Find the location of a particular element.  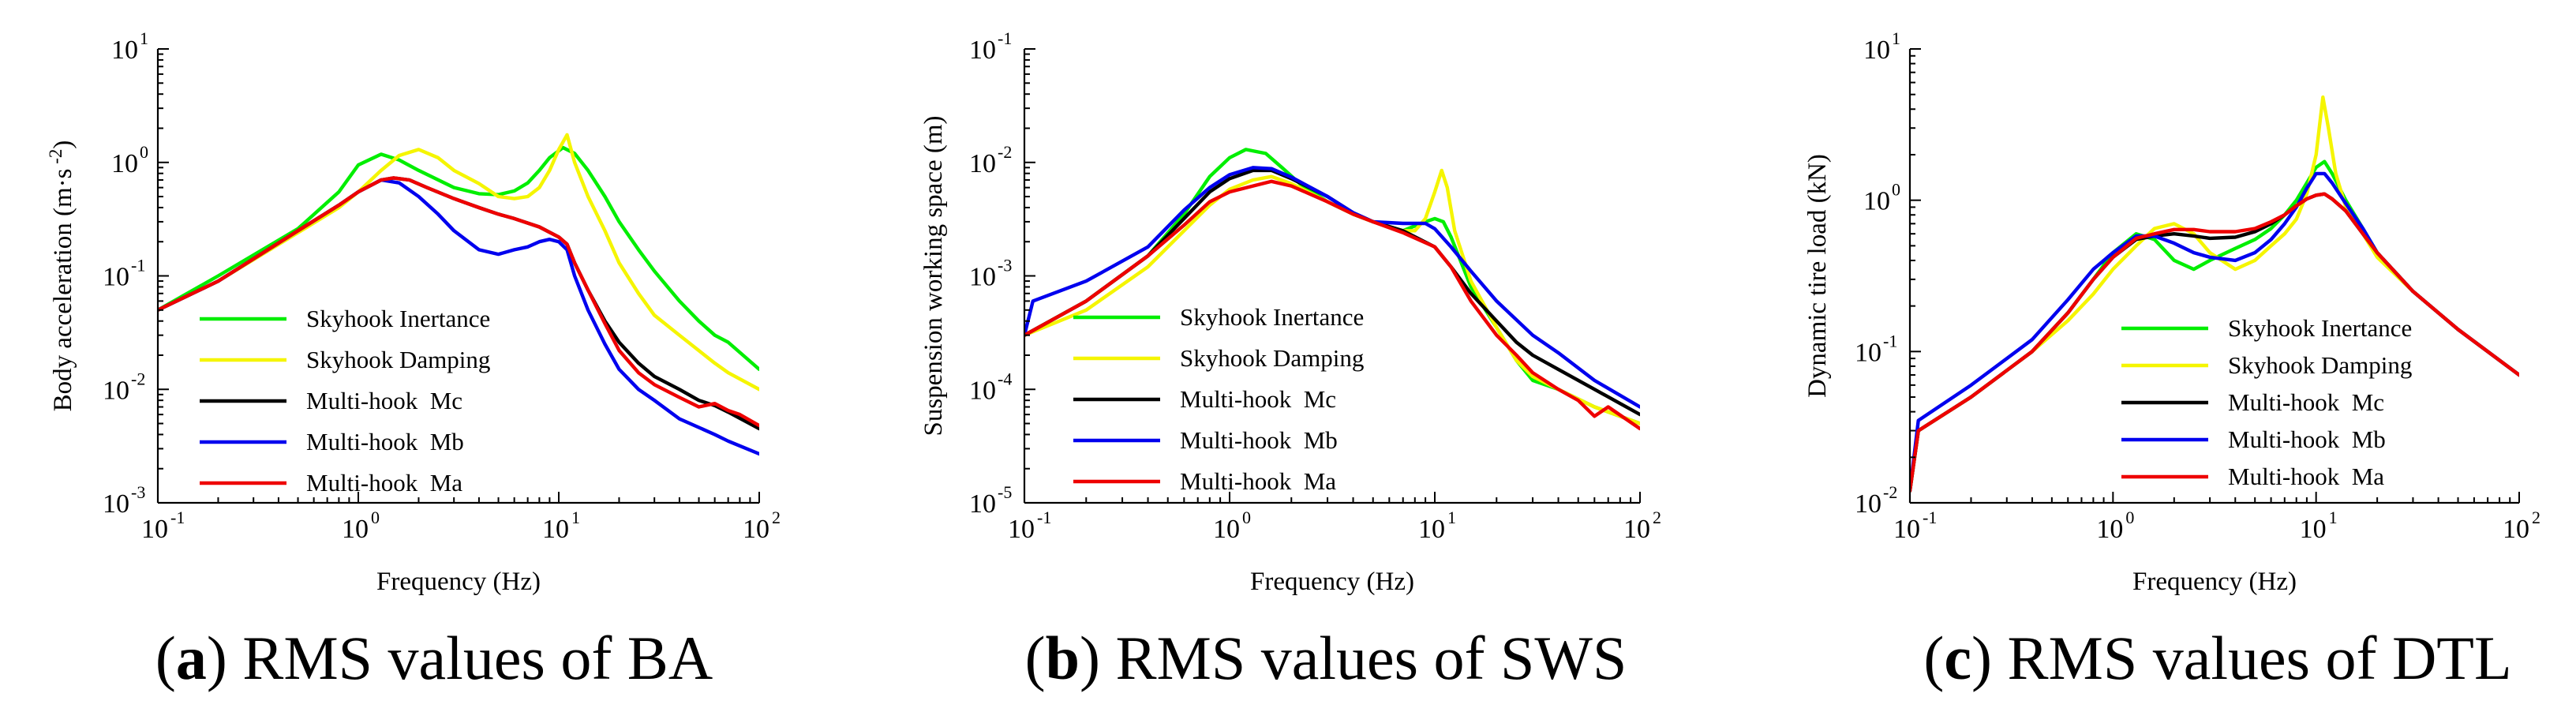

y-axis-label: Body acceleration (m·s -2) is located at coordinates (61, 276).